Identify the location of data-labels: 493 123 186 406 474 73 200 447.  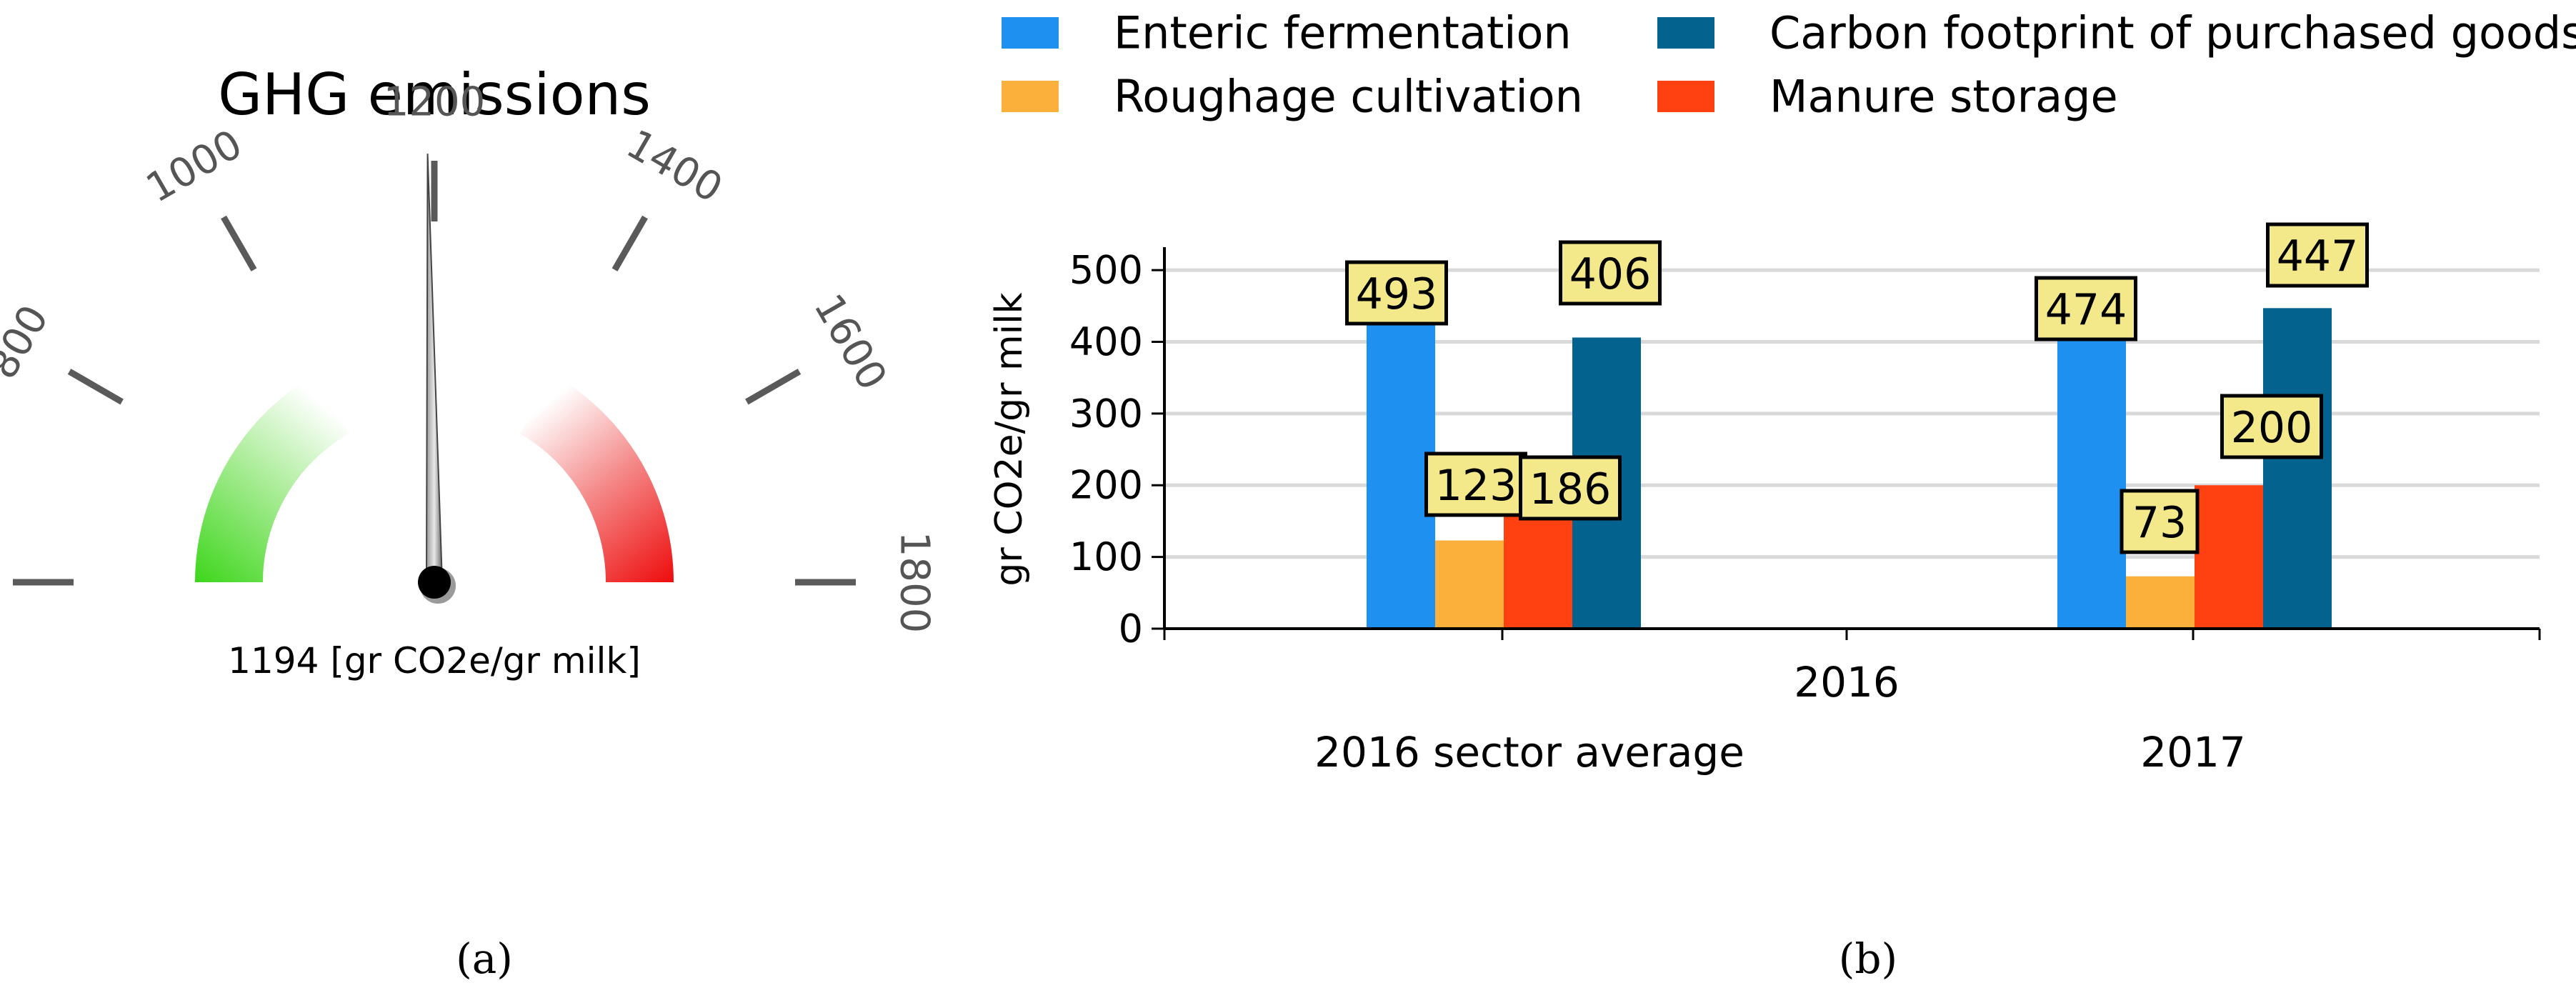
(1857, 388).